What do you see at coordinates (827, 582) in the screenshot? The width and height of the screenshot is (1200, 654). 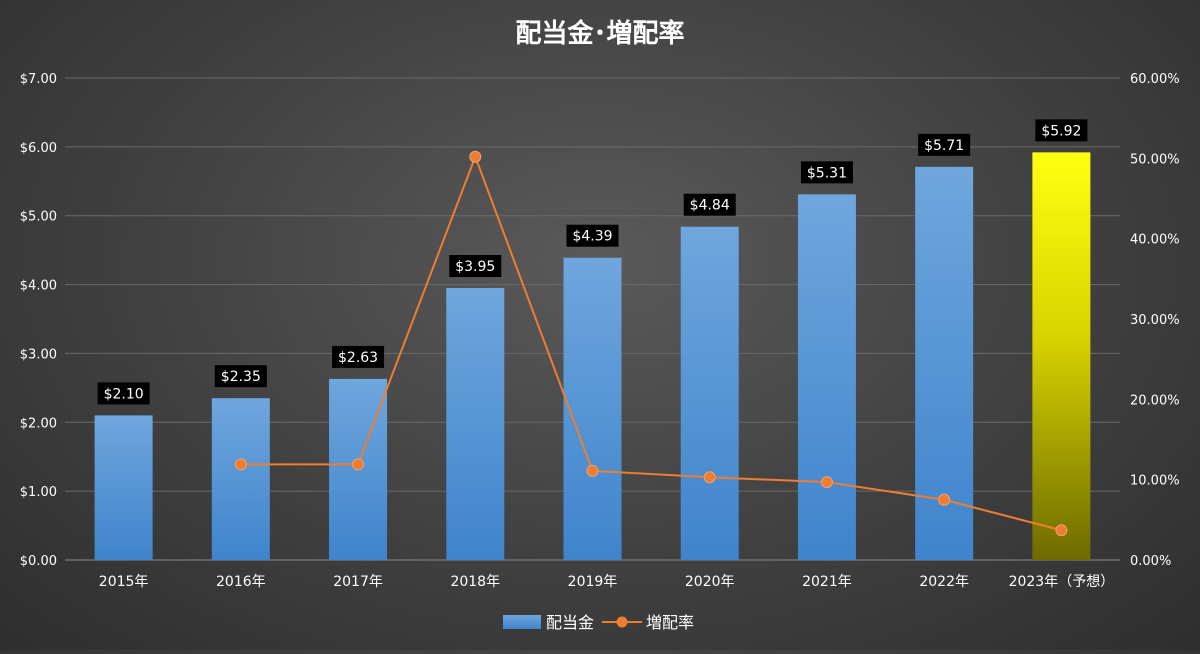 I see `x-tick-label: 2021年` at bounding box center [827, 582].